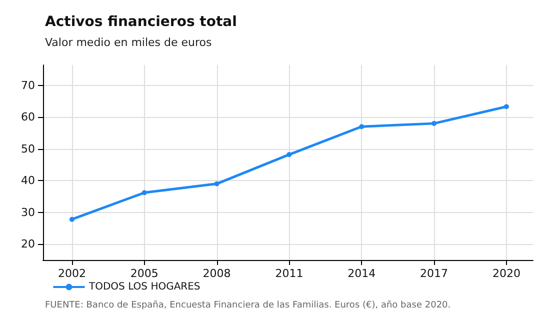 The image size is (551, 327). What do you see at coordinates (28, 149) in the screenshot?
I see `y-tick-label: 50` at bounding box center [28, 149].